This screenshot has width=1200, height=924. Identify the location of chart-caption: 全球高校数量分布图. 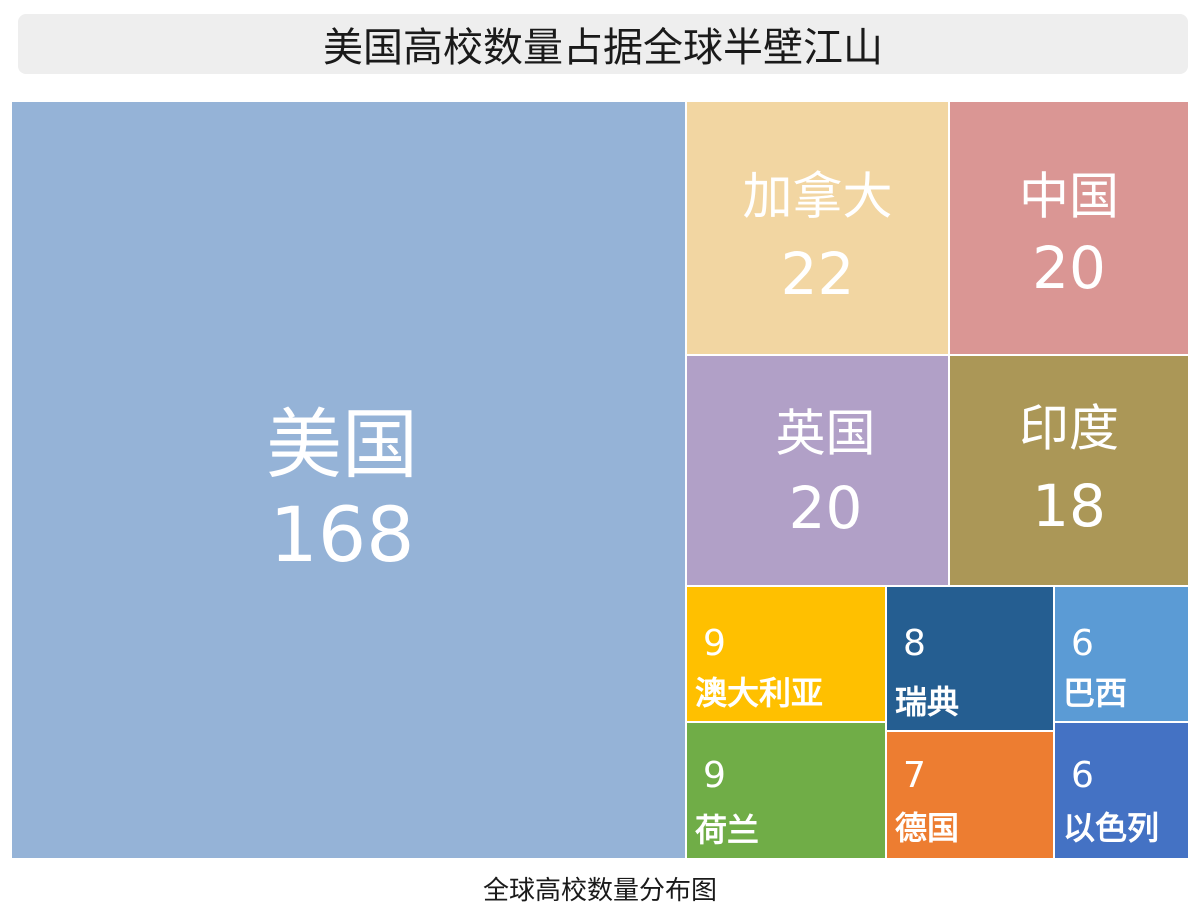
(599, 890).